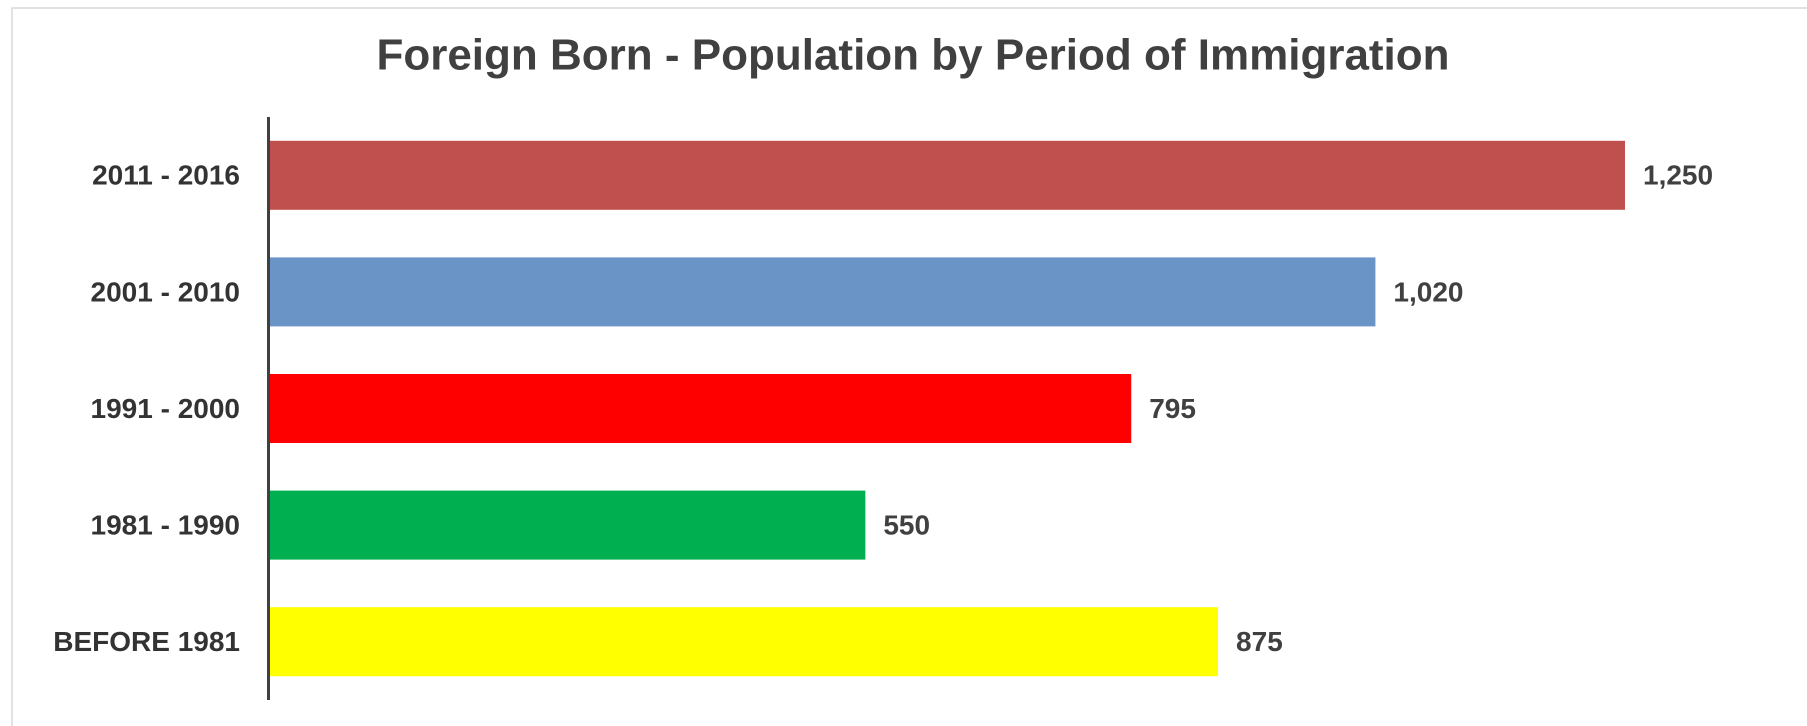 This screenshot has height=726, width=1807. What do you see at coordinates (1172, 408) in the screenshot?
I see `value-label: 795` at bounding box center [1172, 408].